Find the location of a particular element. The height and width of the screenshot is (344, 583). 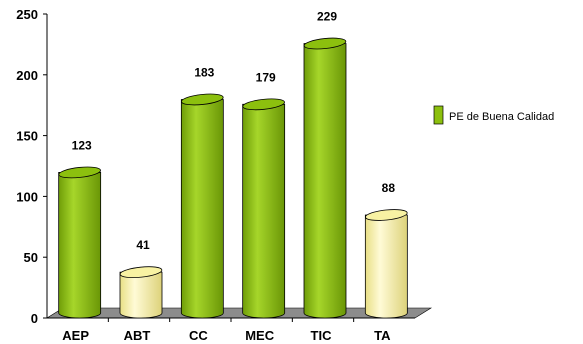

bar-aep is located at coordinates (80, 242).